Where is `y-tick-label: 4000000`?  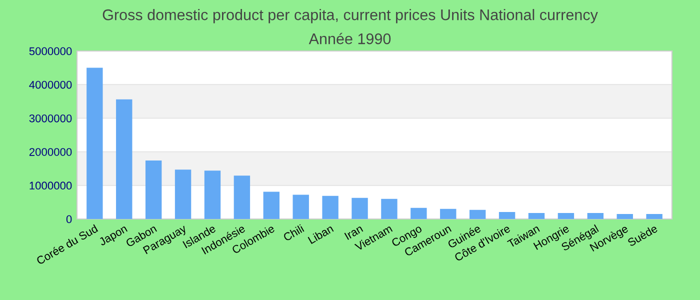
y-tick-label: 4000000 is located at coordinates (50, 84).